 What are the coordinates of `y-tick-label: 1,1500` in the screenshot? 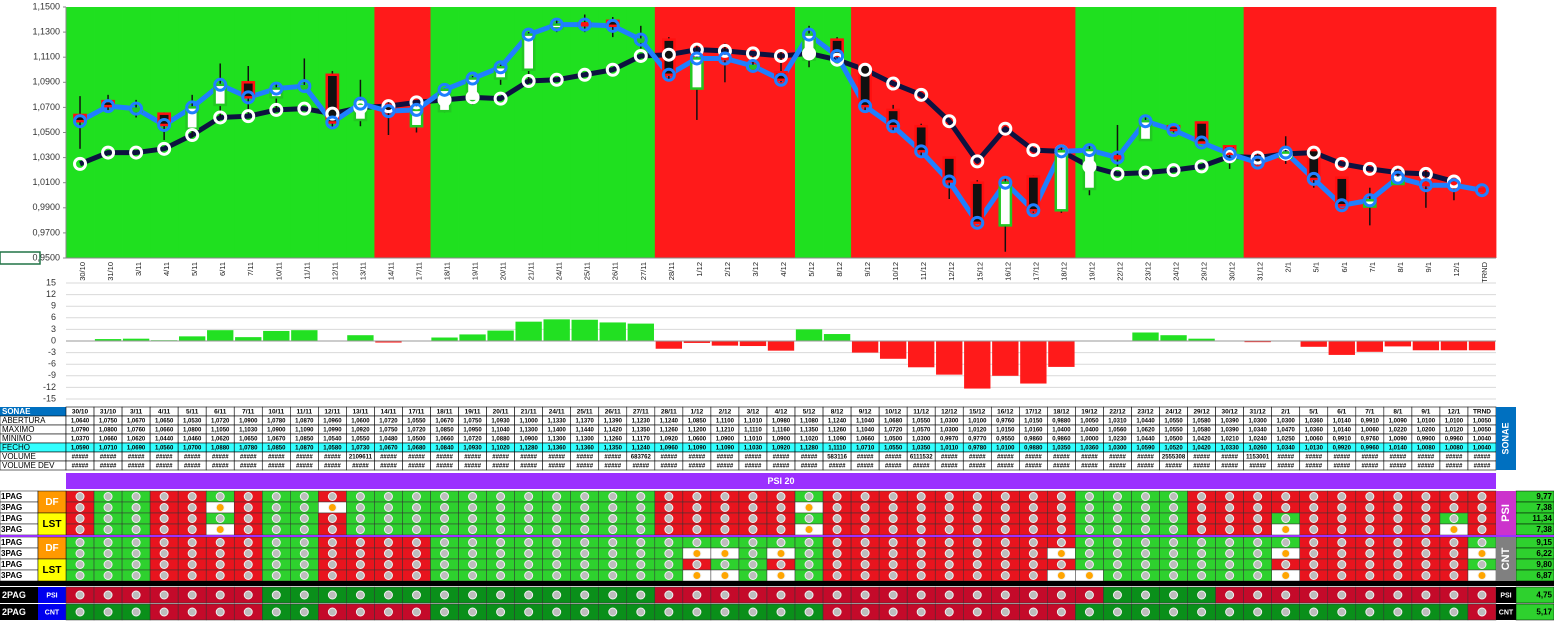 It's located at (46, 6).